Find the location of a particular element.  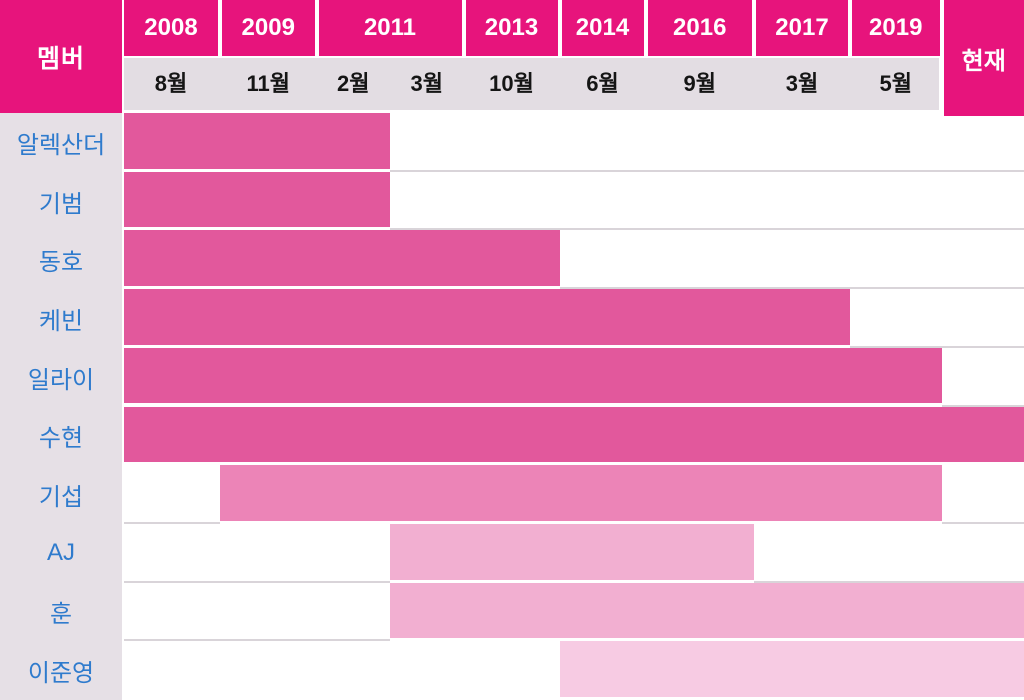

month-label: 8월 is located at coordinates (171, 83).